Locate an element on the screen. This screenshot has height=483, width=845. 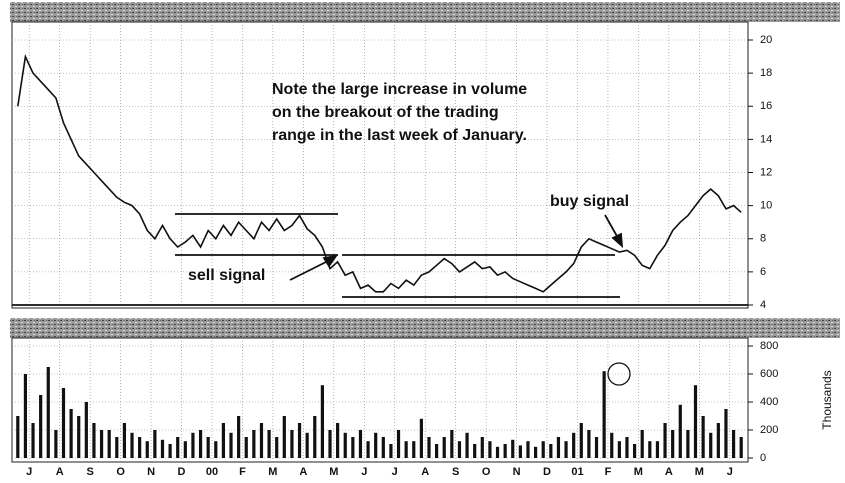
annotation: range in the last week of January. is located at coordinates (399, 135).